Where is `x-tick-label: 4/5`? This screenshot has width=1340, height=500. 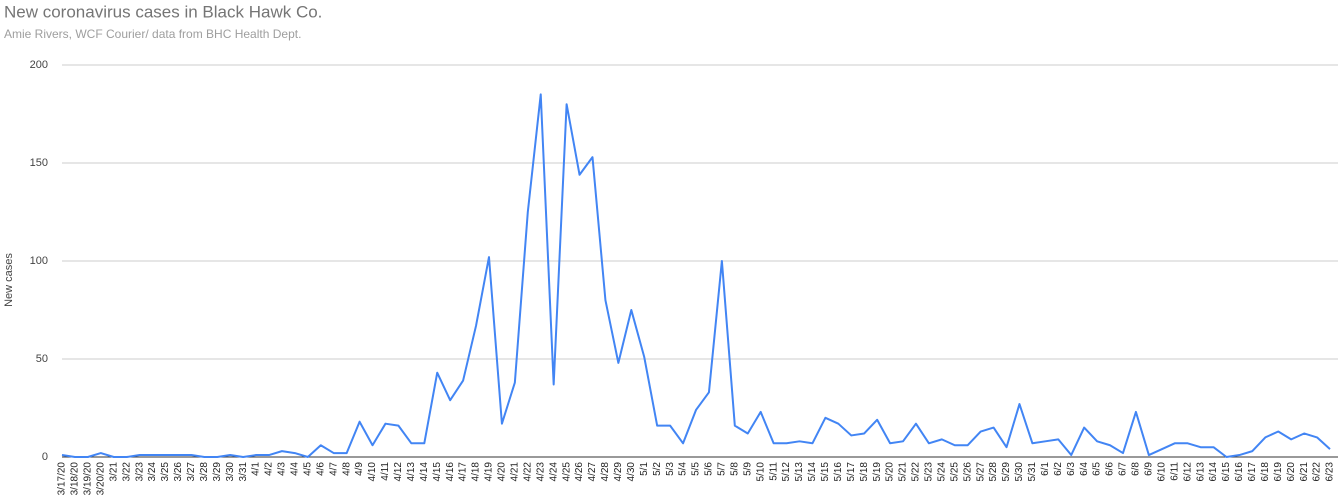
x-tick-label: 4/5 is located at coordinates (307, 469).